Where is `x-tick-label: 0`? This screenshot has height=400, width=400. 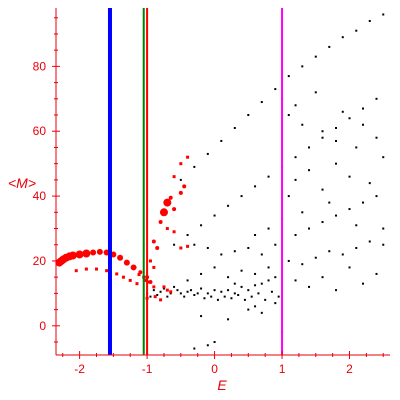
x-tick-label: 0 is located at coordinates (214, 369).